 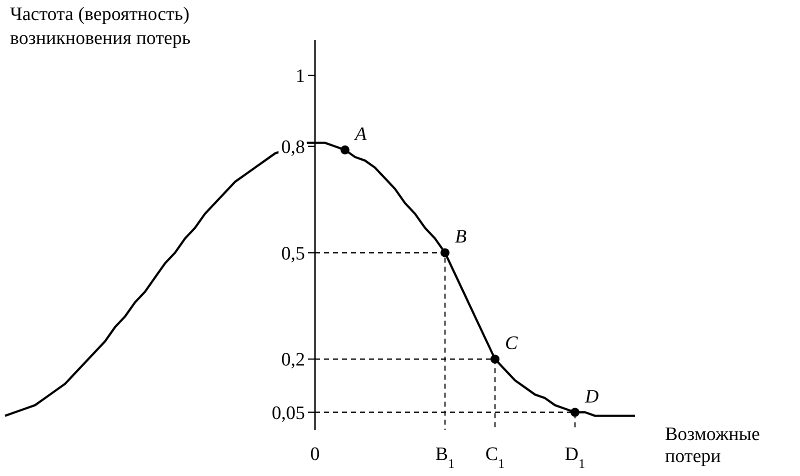 I want to click on y-tick-label: 1, so click(x=300, y=77).